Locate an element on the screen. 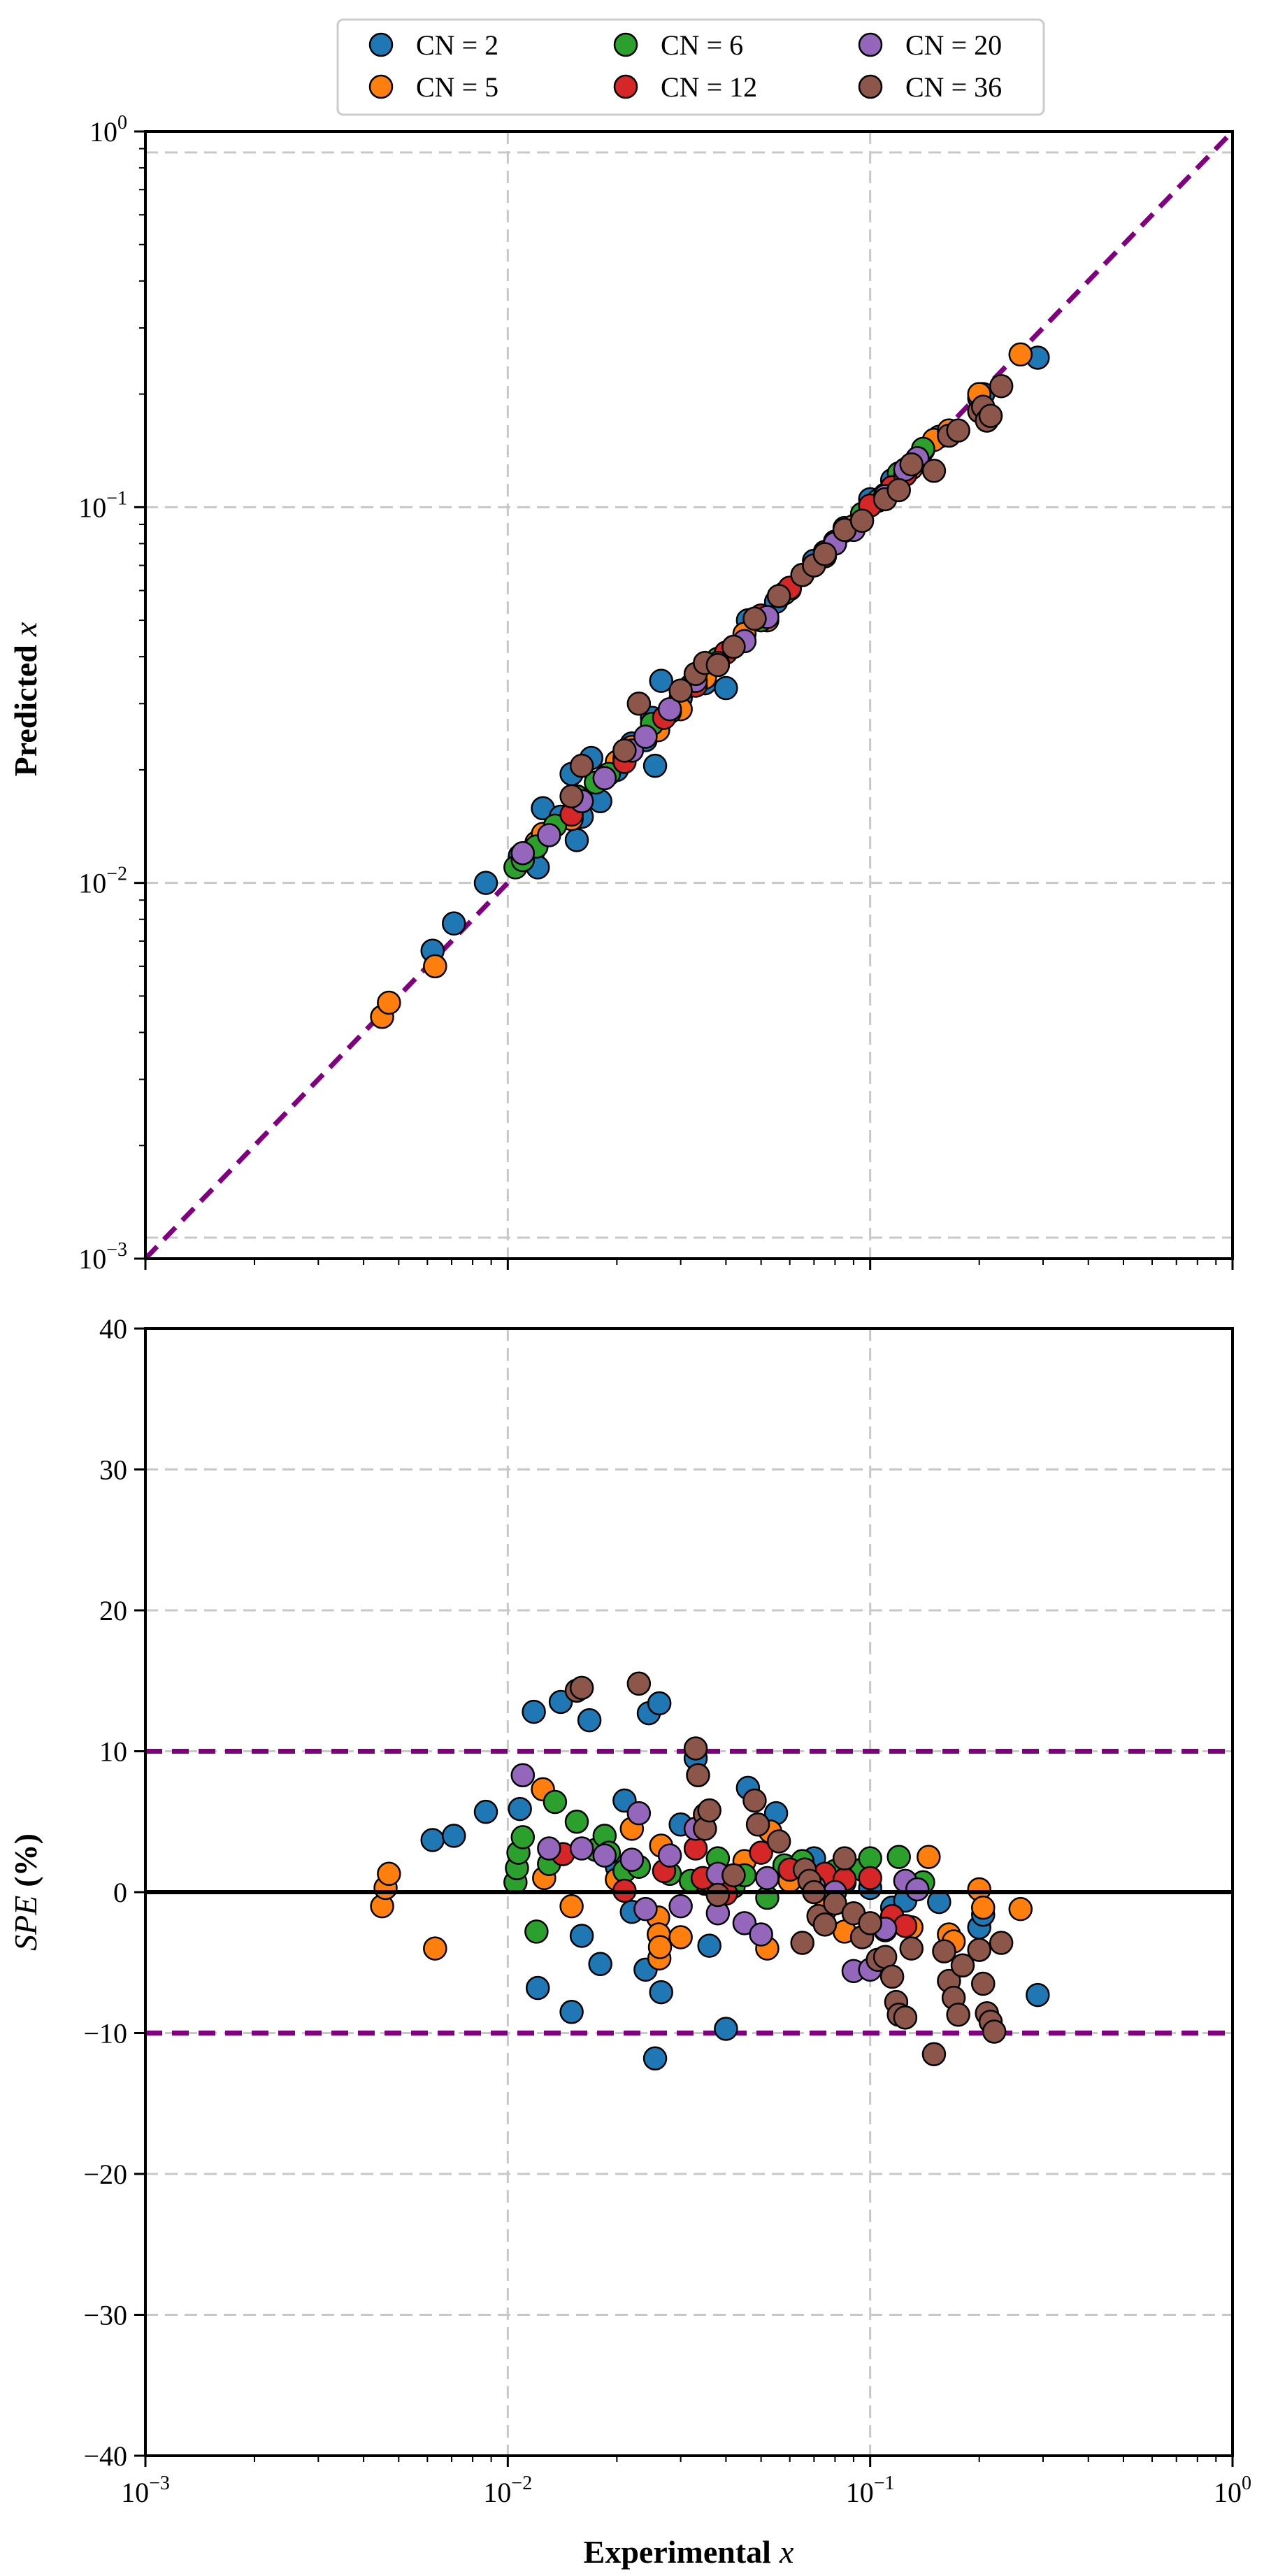 This screenshot has height=2576, width=1264. legend-marker-CN12 is located at coordinates (625, 86).